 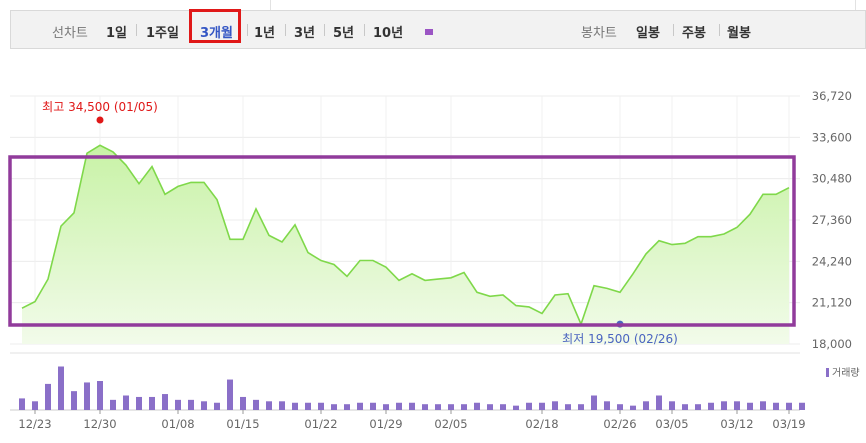 I want to click on volume-legend: 거래량, so click(x=843, y=371).